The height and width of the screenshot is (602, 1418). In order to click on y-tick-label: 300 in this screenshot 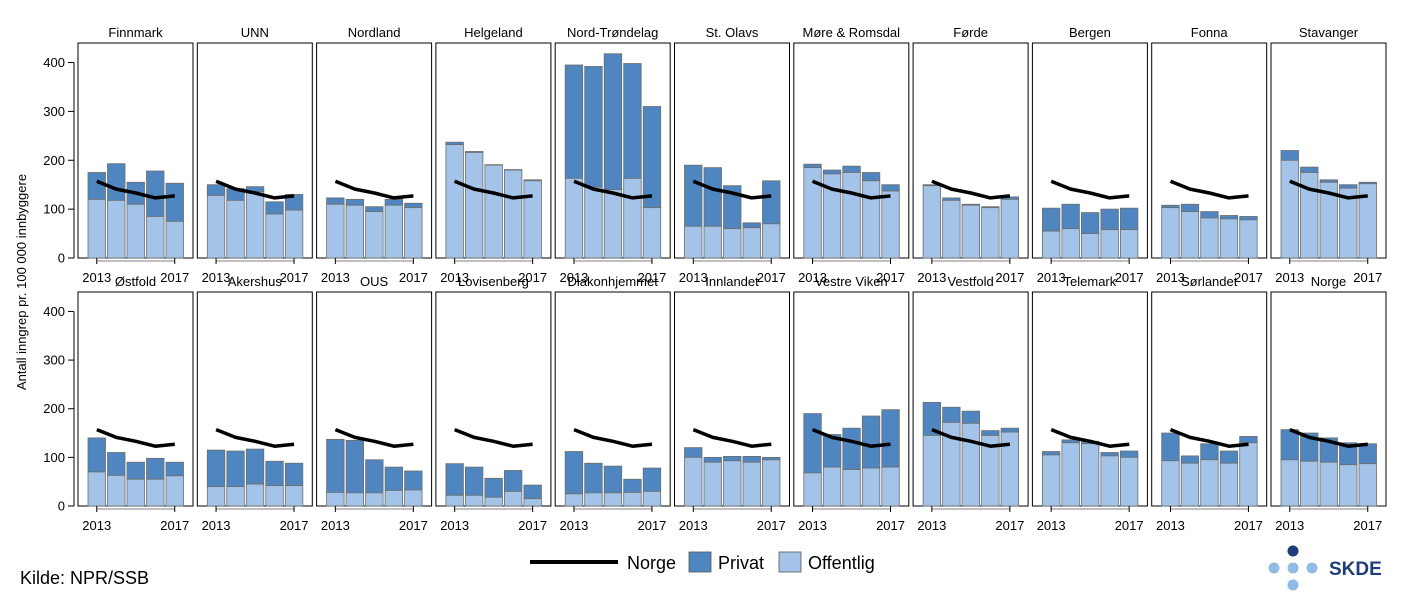, I will do `click(54, 111)`.